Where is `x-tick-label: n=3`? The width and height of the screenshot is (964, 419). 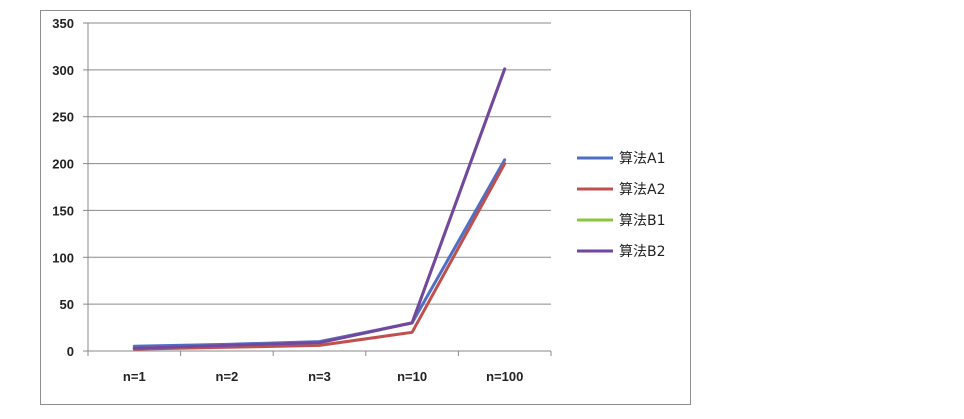
x-tick-label: n=3 is located at coordinates (319, 376).